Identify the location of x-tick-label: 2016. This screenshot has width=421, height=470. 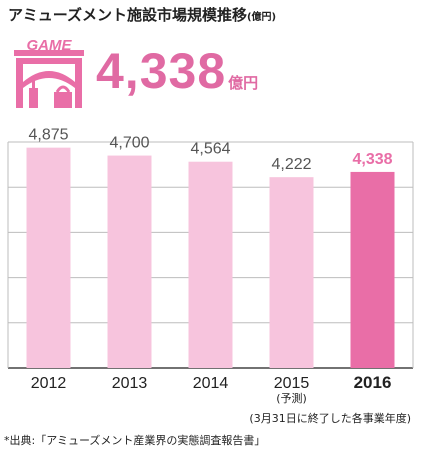
(373, 382).